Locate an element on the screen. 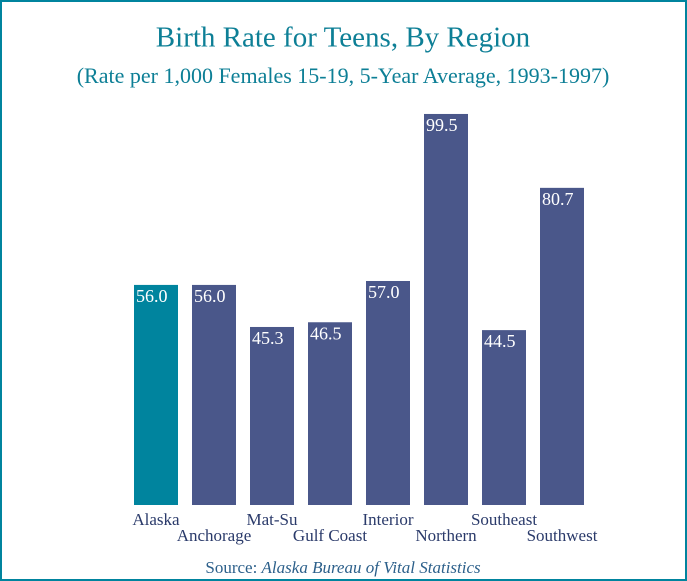 The height and width of the screenshot is (581, 687). x-tick-label: Interior is located at coordinates (388, 519).